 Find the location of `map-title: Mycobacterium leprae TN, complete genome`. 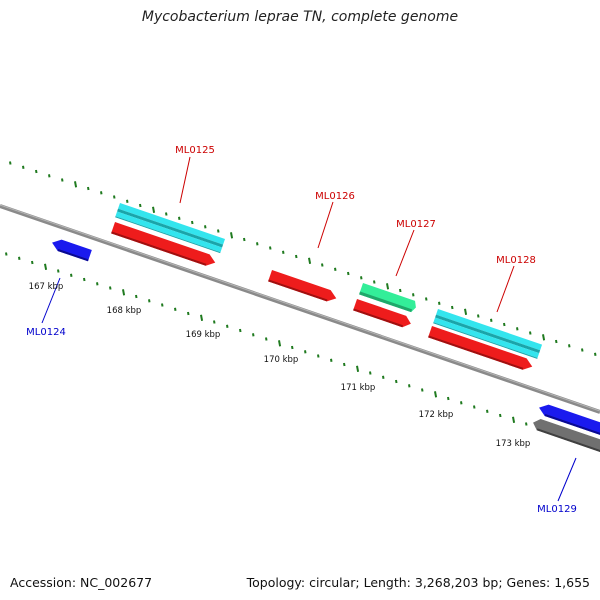

map-title: Mycobacterium leprae TN, complete genome is located at coordinates (300, 17).